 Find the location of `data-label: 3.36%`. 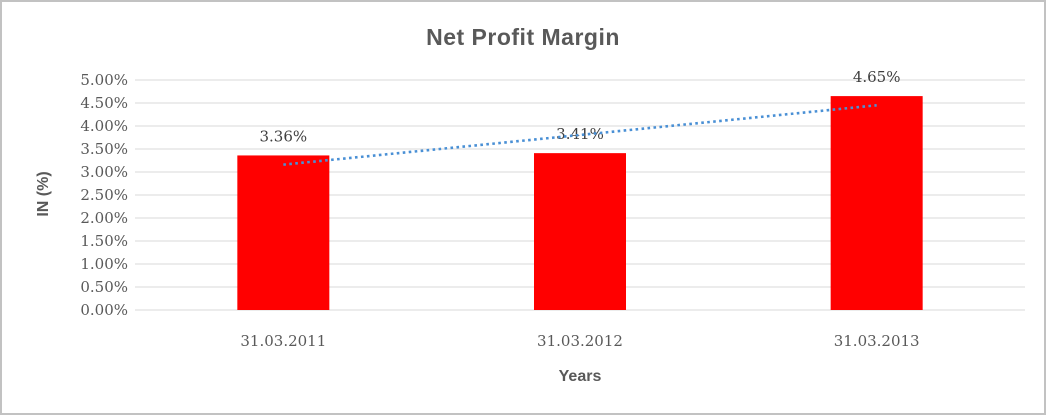

data-label: 3.36% is located at coordinates (284, 136).